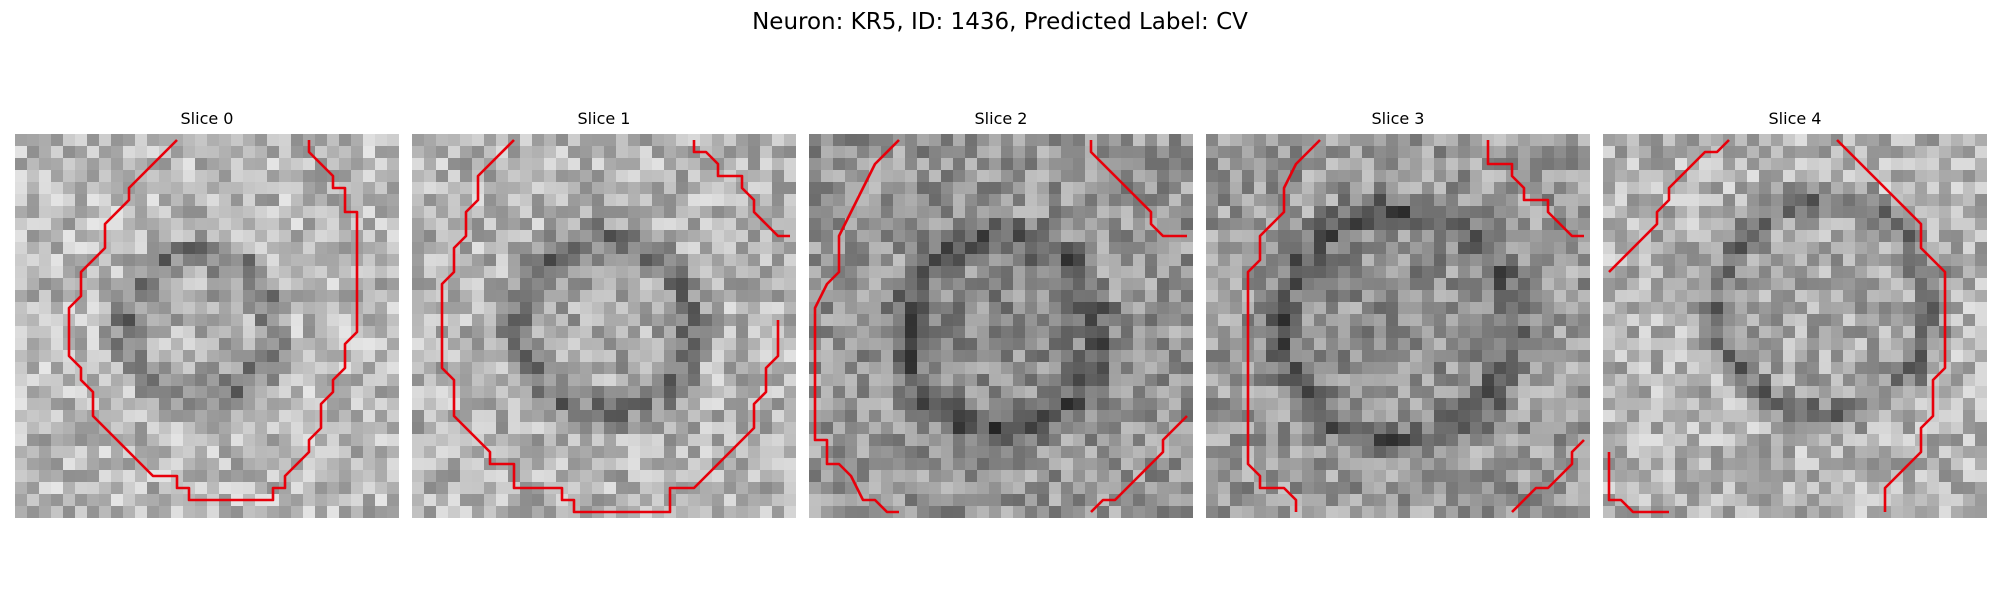  Describe the element at coordinates (604, 118) in the screenshot. I see `slice-title: Slice 1` at that location.